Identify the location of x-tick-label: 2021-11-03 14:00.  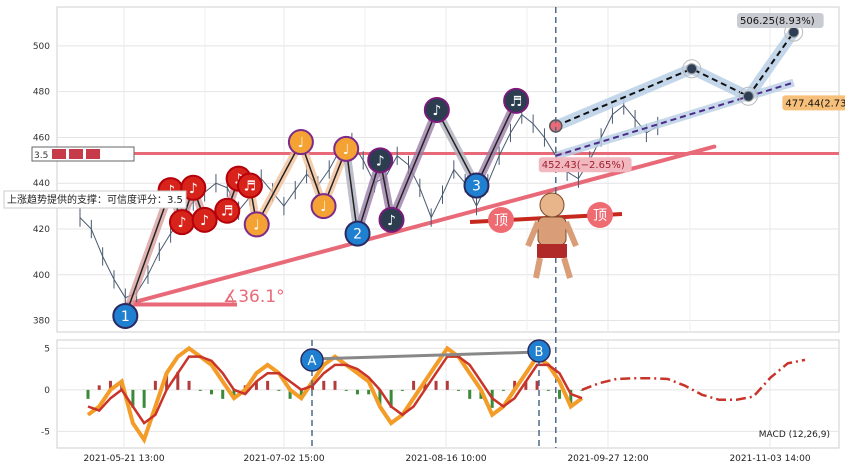
(769, 459).